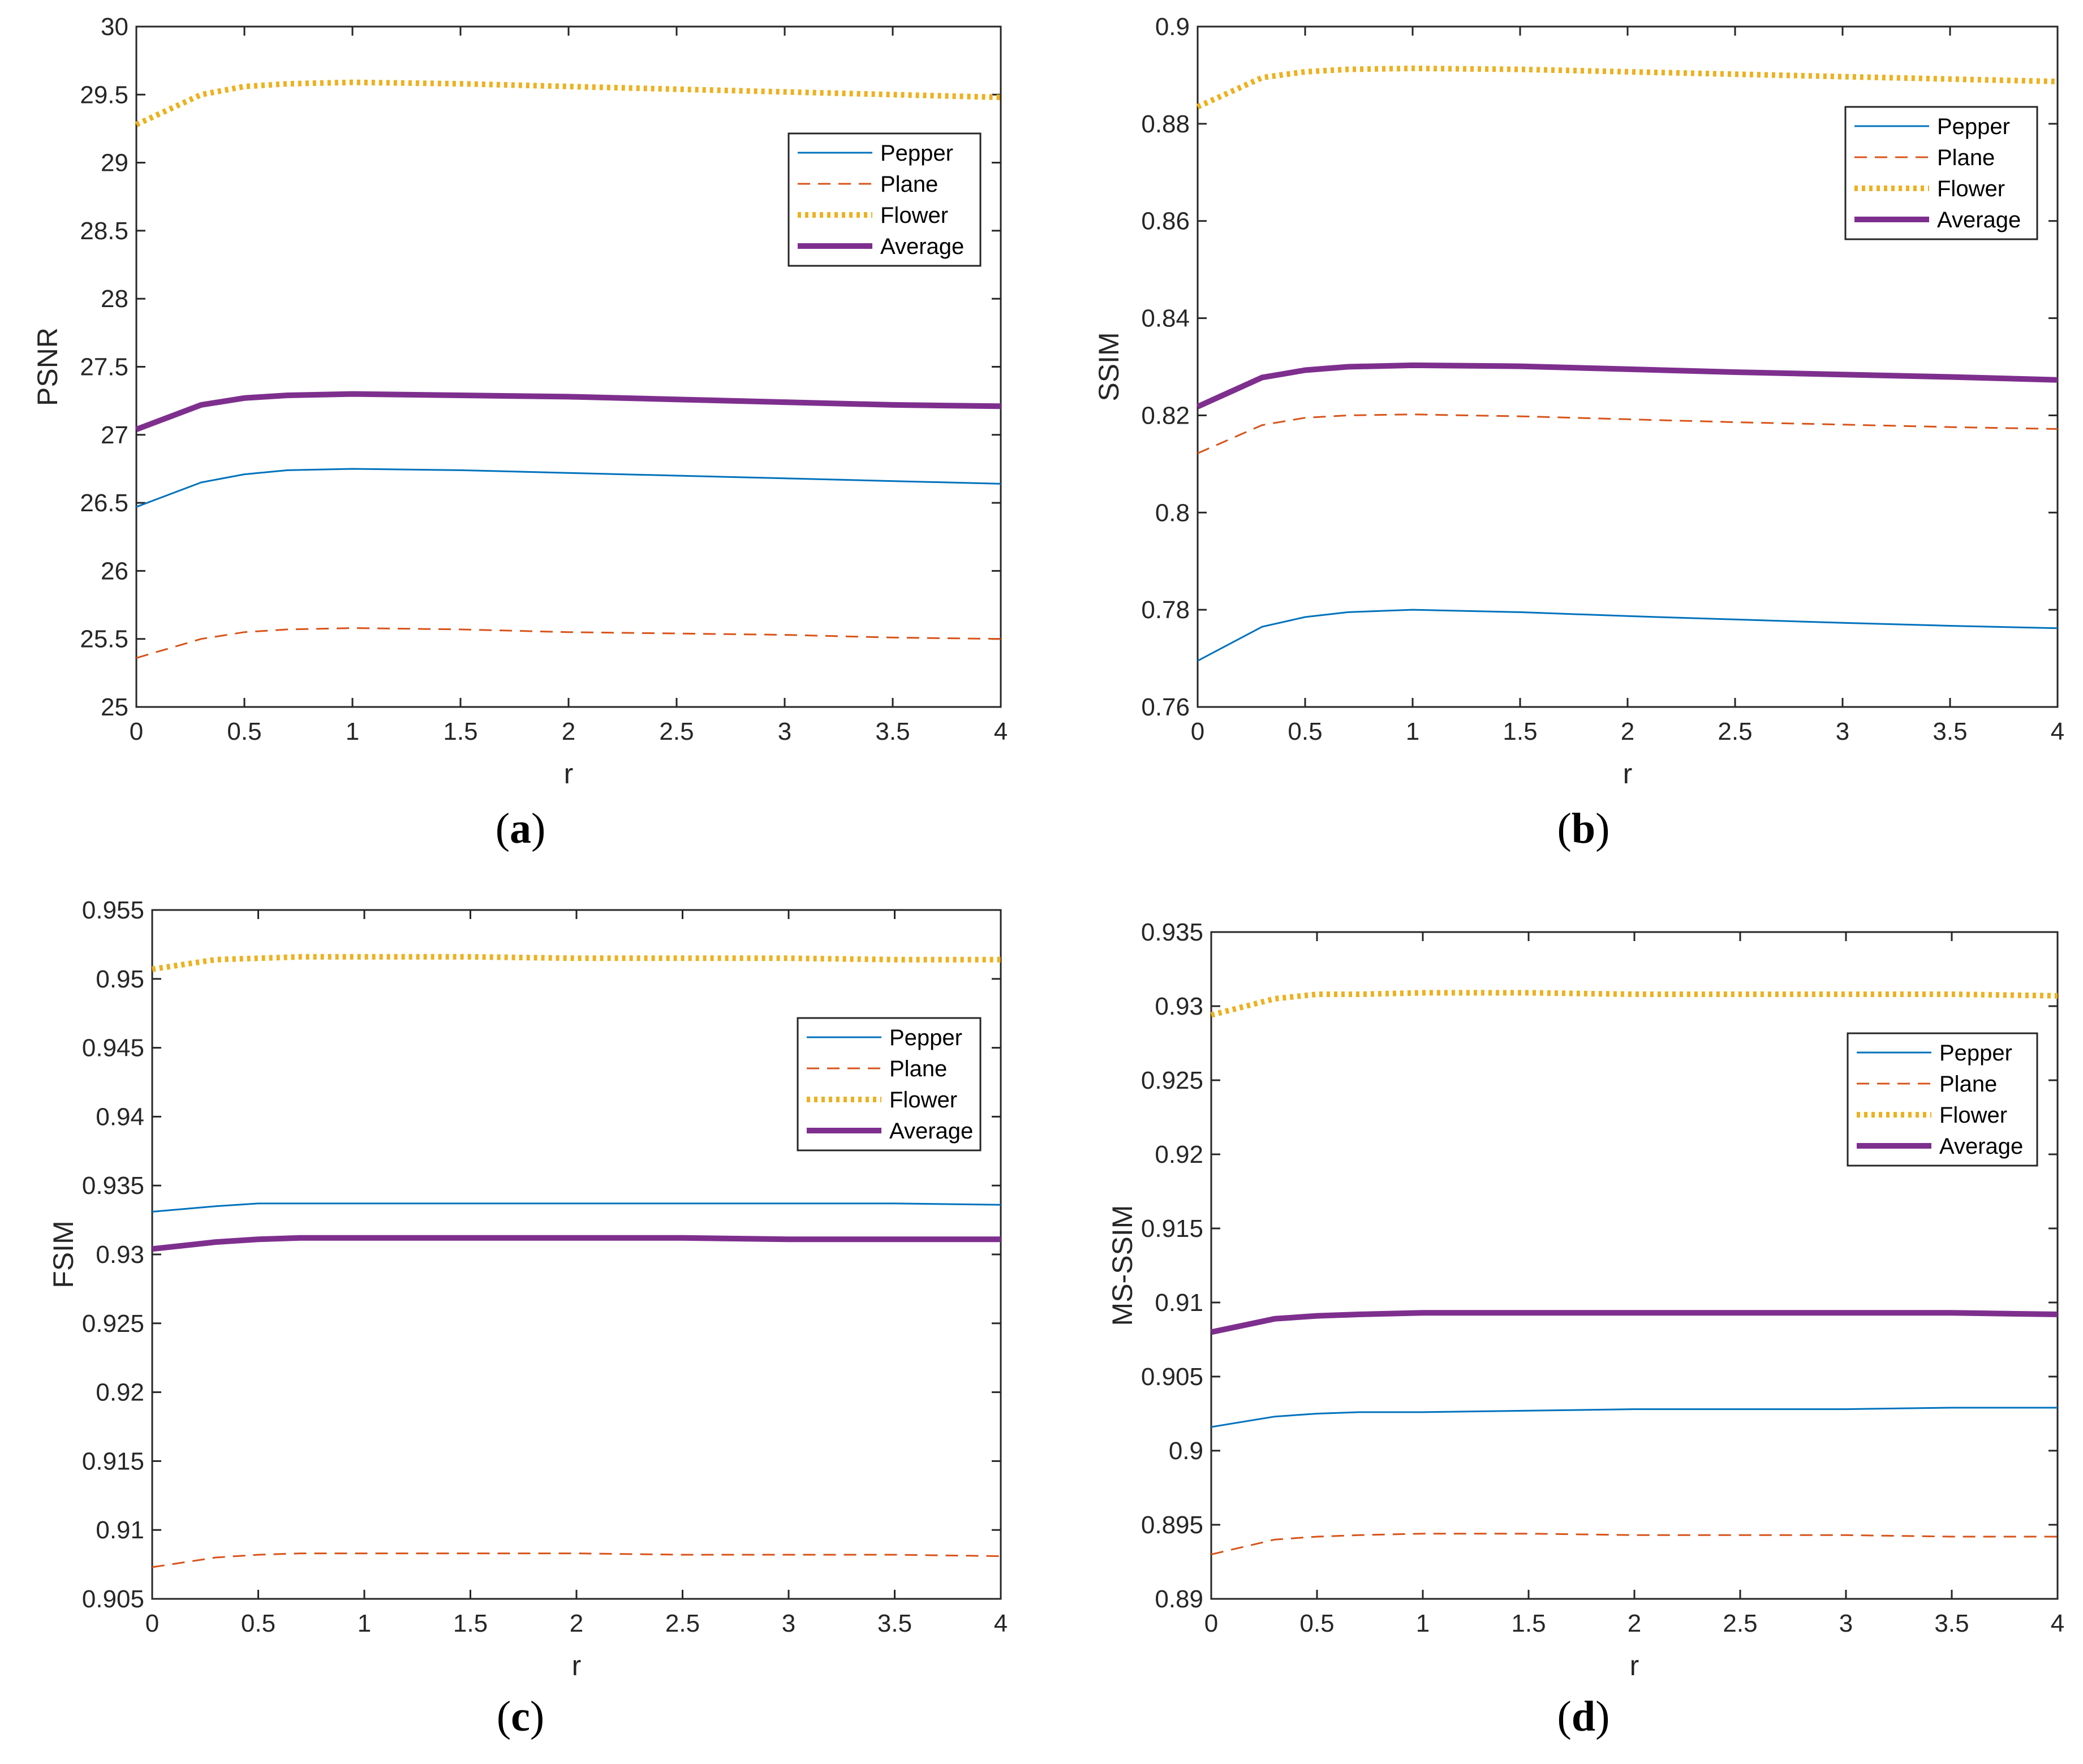 The height and width of the screenshot is (1764, 2083). What do you see at coordinates (914, 215) in the screenshot?
I see `legend-label-flower: Flower` at bounding box center [914, 215].